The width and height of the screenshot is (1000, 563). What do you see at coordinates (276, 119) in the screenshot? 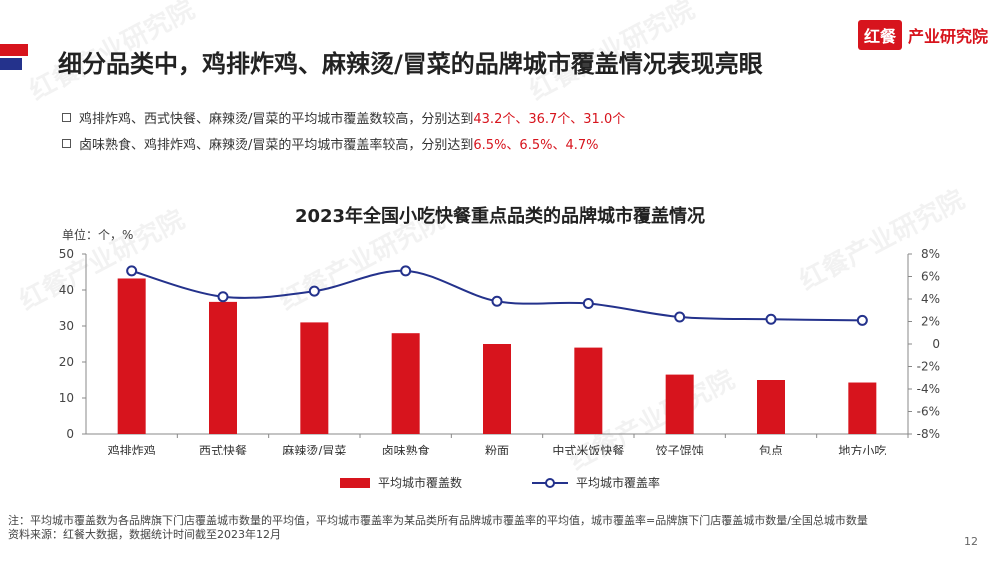
I see `bullet-text: 鸡排炸鸡、西式快餐、麻辣烫/冒菜的平均城市覆盖数较高，分别达到` at bounding box center [276, 119].